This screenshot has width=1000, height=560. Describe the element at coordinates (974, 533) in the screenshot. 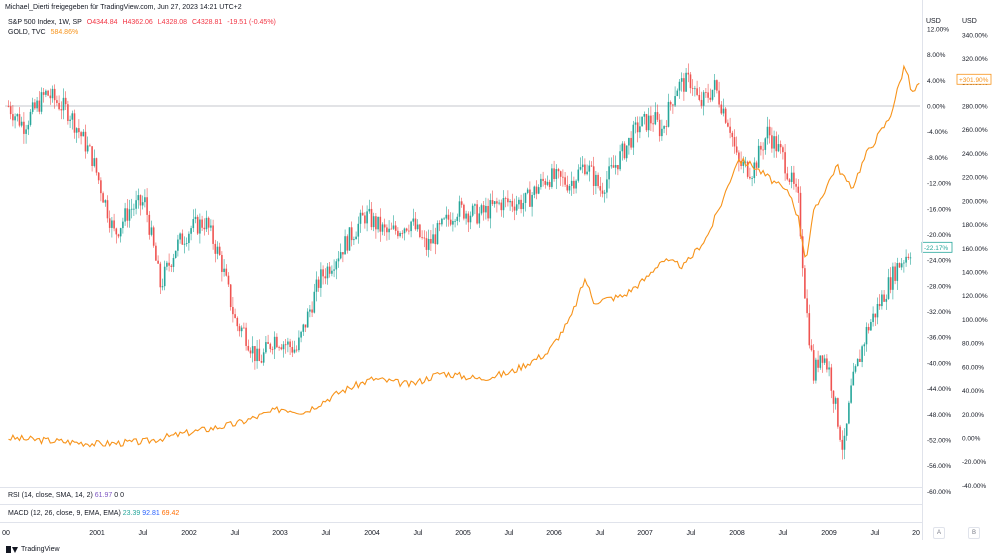

I see `log-scale-button: B` at that location.